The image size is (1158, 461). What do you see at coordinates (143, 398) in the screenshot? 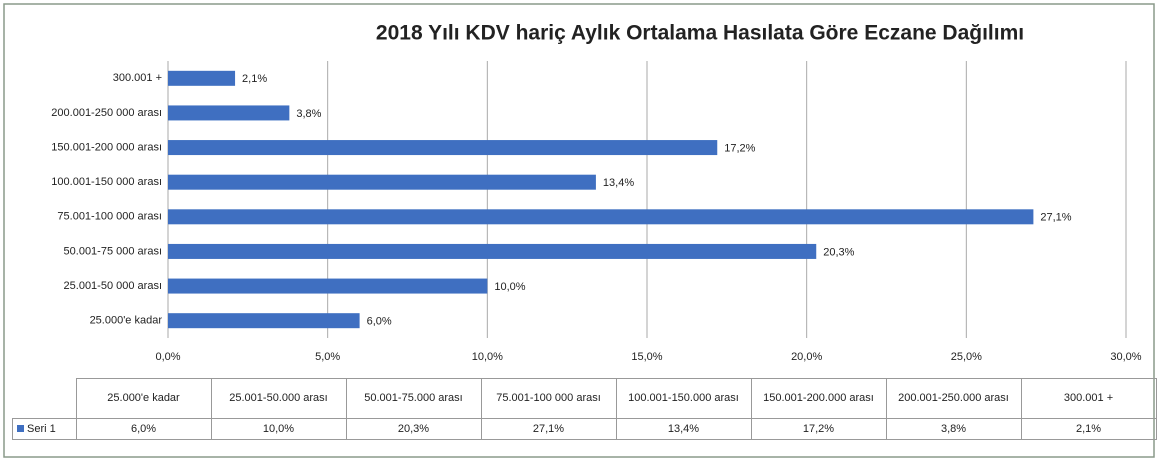
I see `table-header: 25.000'e kadar` at bounding box center [143, 398].